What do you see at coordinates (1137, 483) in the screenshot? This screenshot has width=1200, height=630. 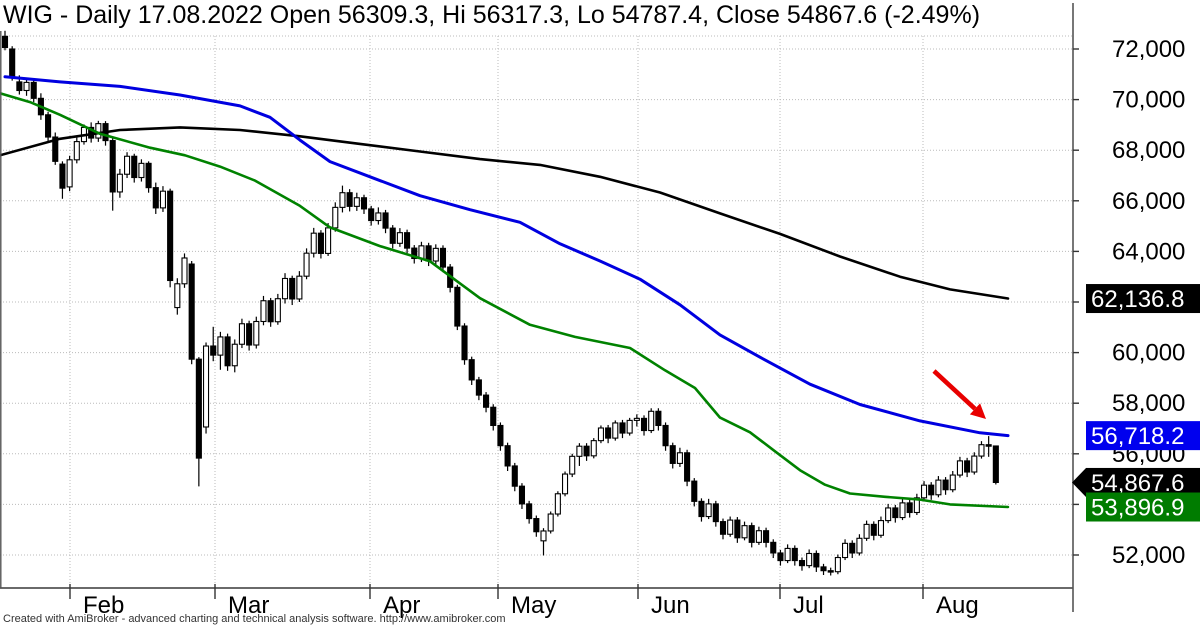 I see `price-badge-label: 54,867.6` at bounding box center [1137, 483].